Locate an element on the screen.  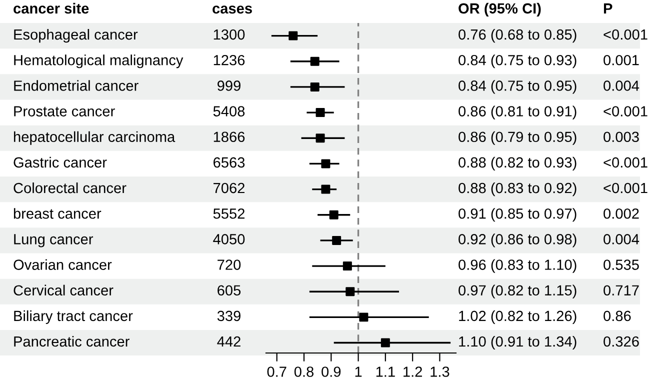
x-tick-label: 1 is located at coordinates (358, 371).